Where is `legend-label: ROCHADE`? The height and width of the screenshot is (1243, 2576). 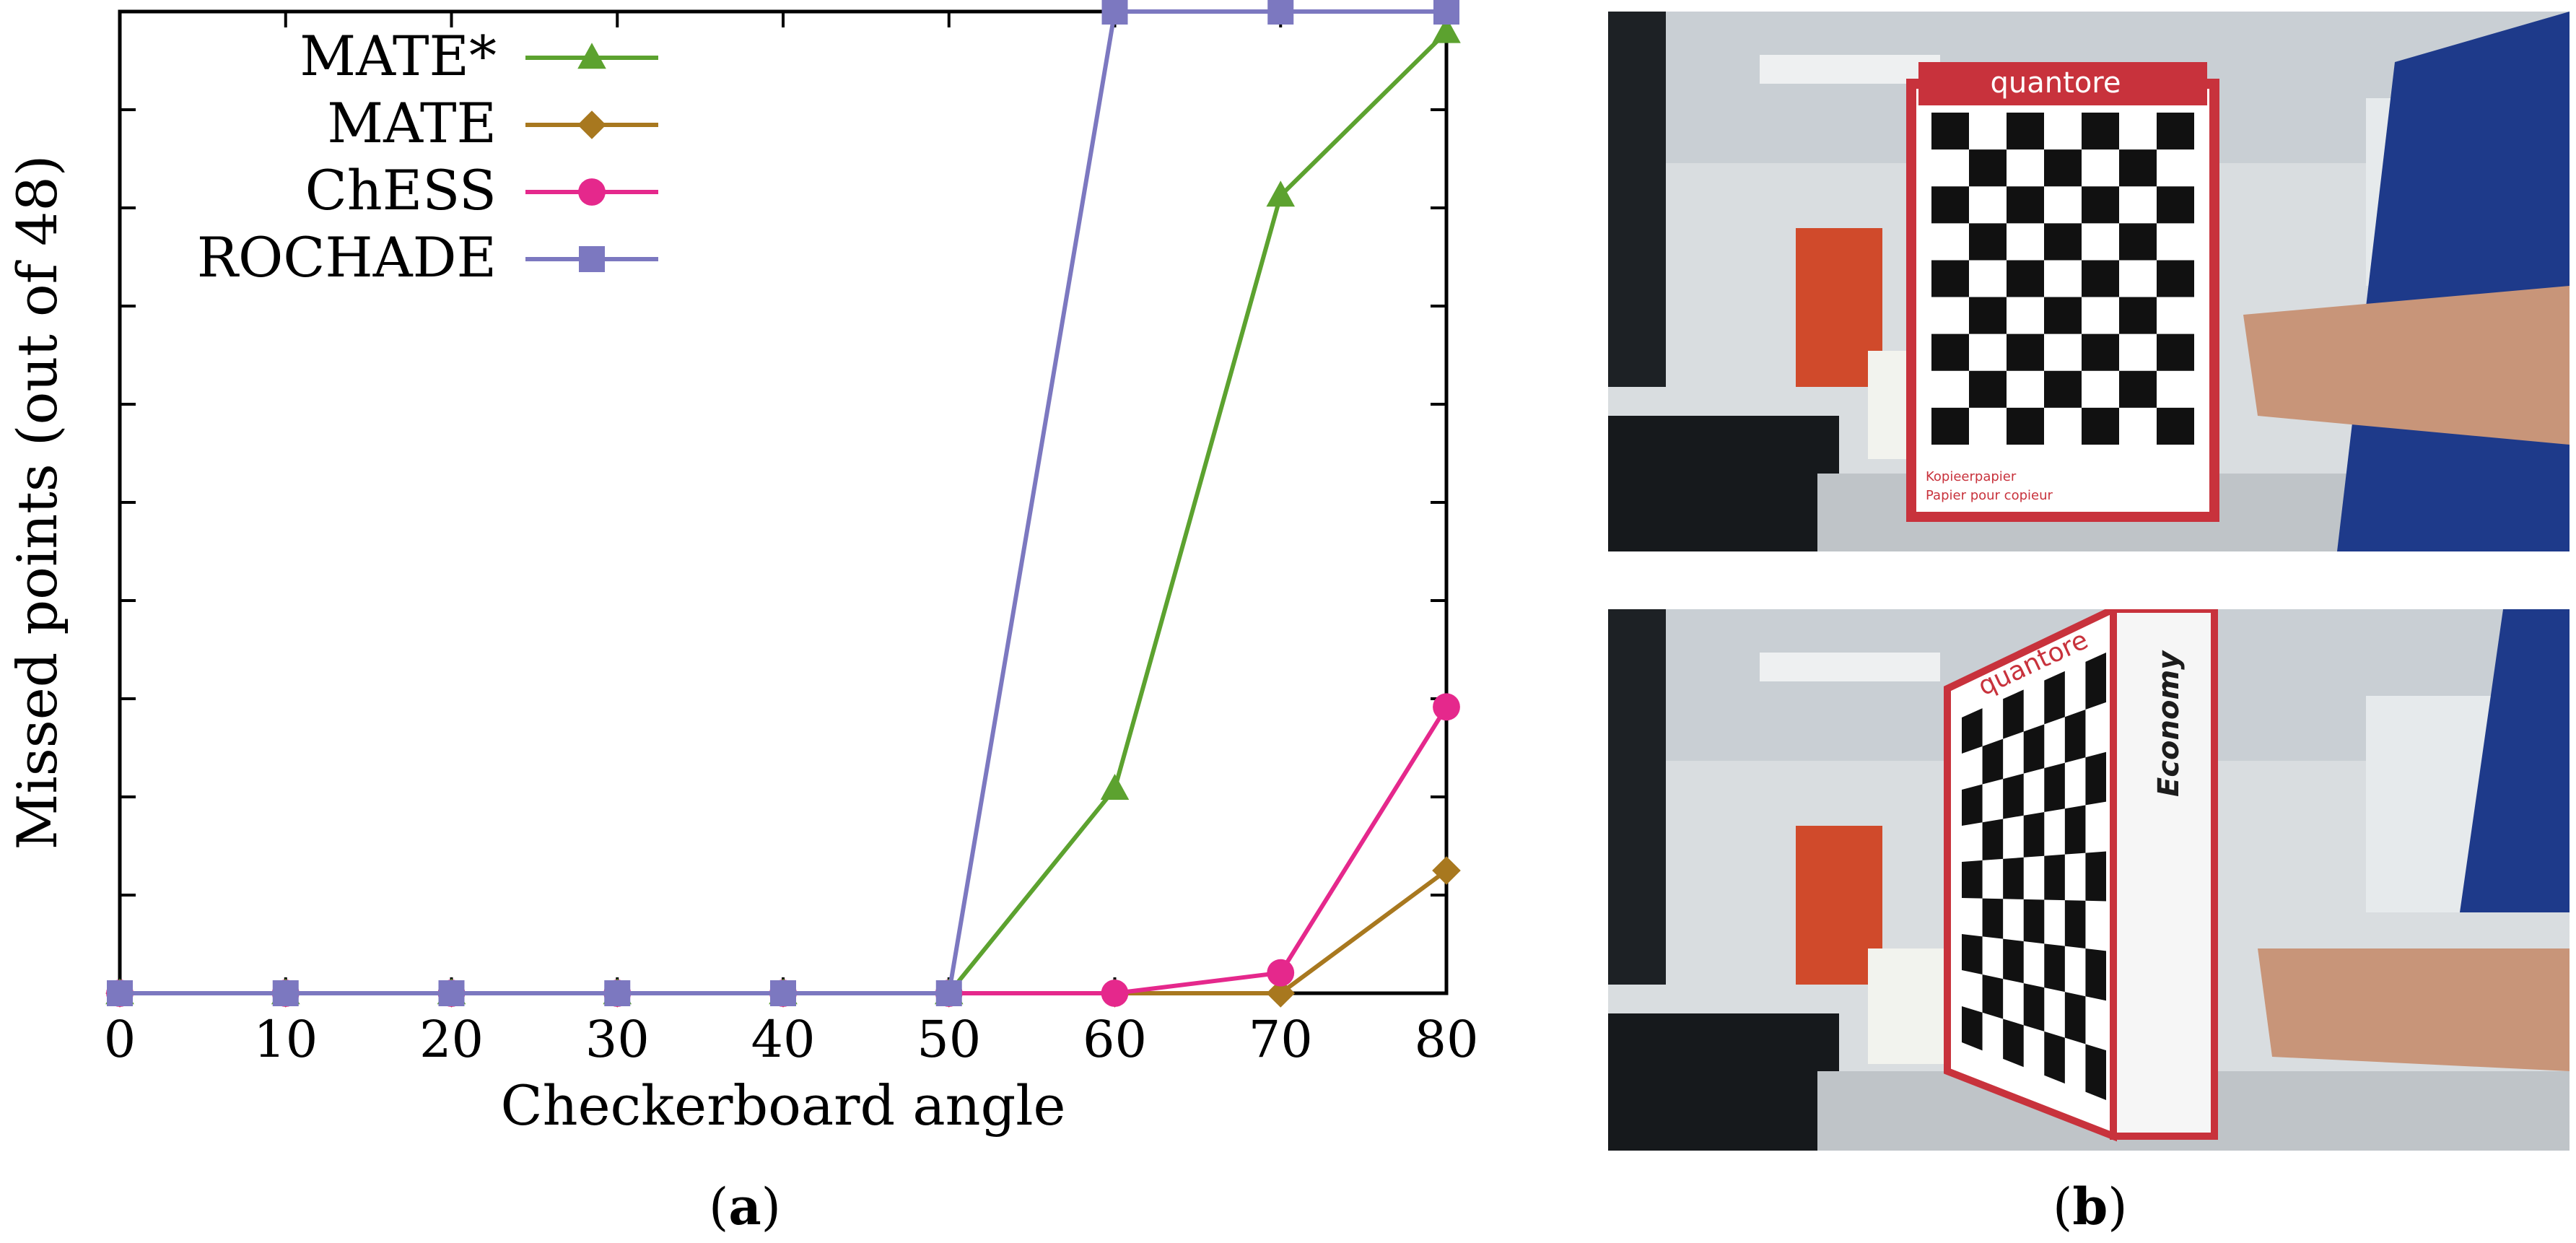
legend-label: ROCHADE is located at coordinates (347, 257).